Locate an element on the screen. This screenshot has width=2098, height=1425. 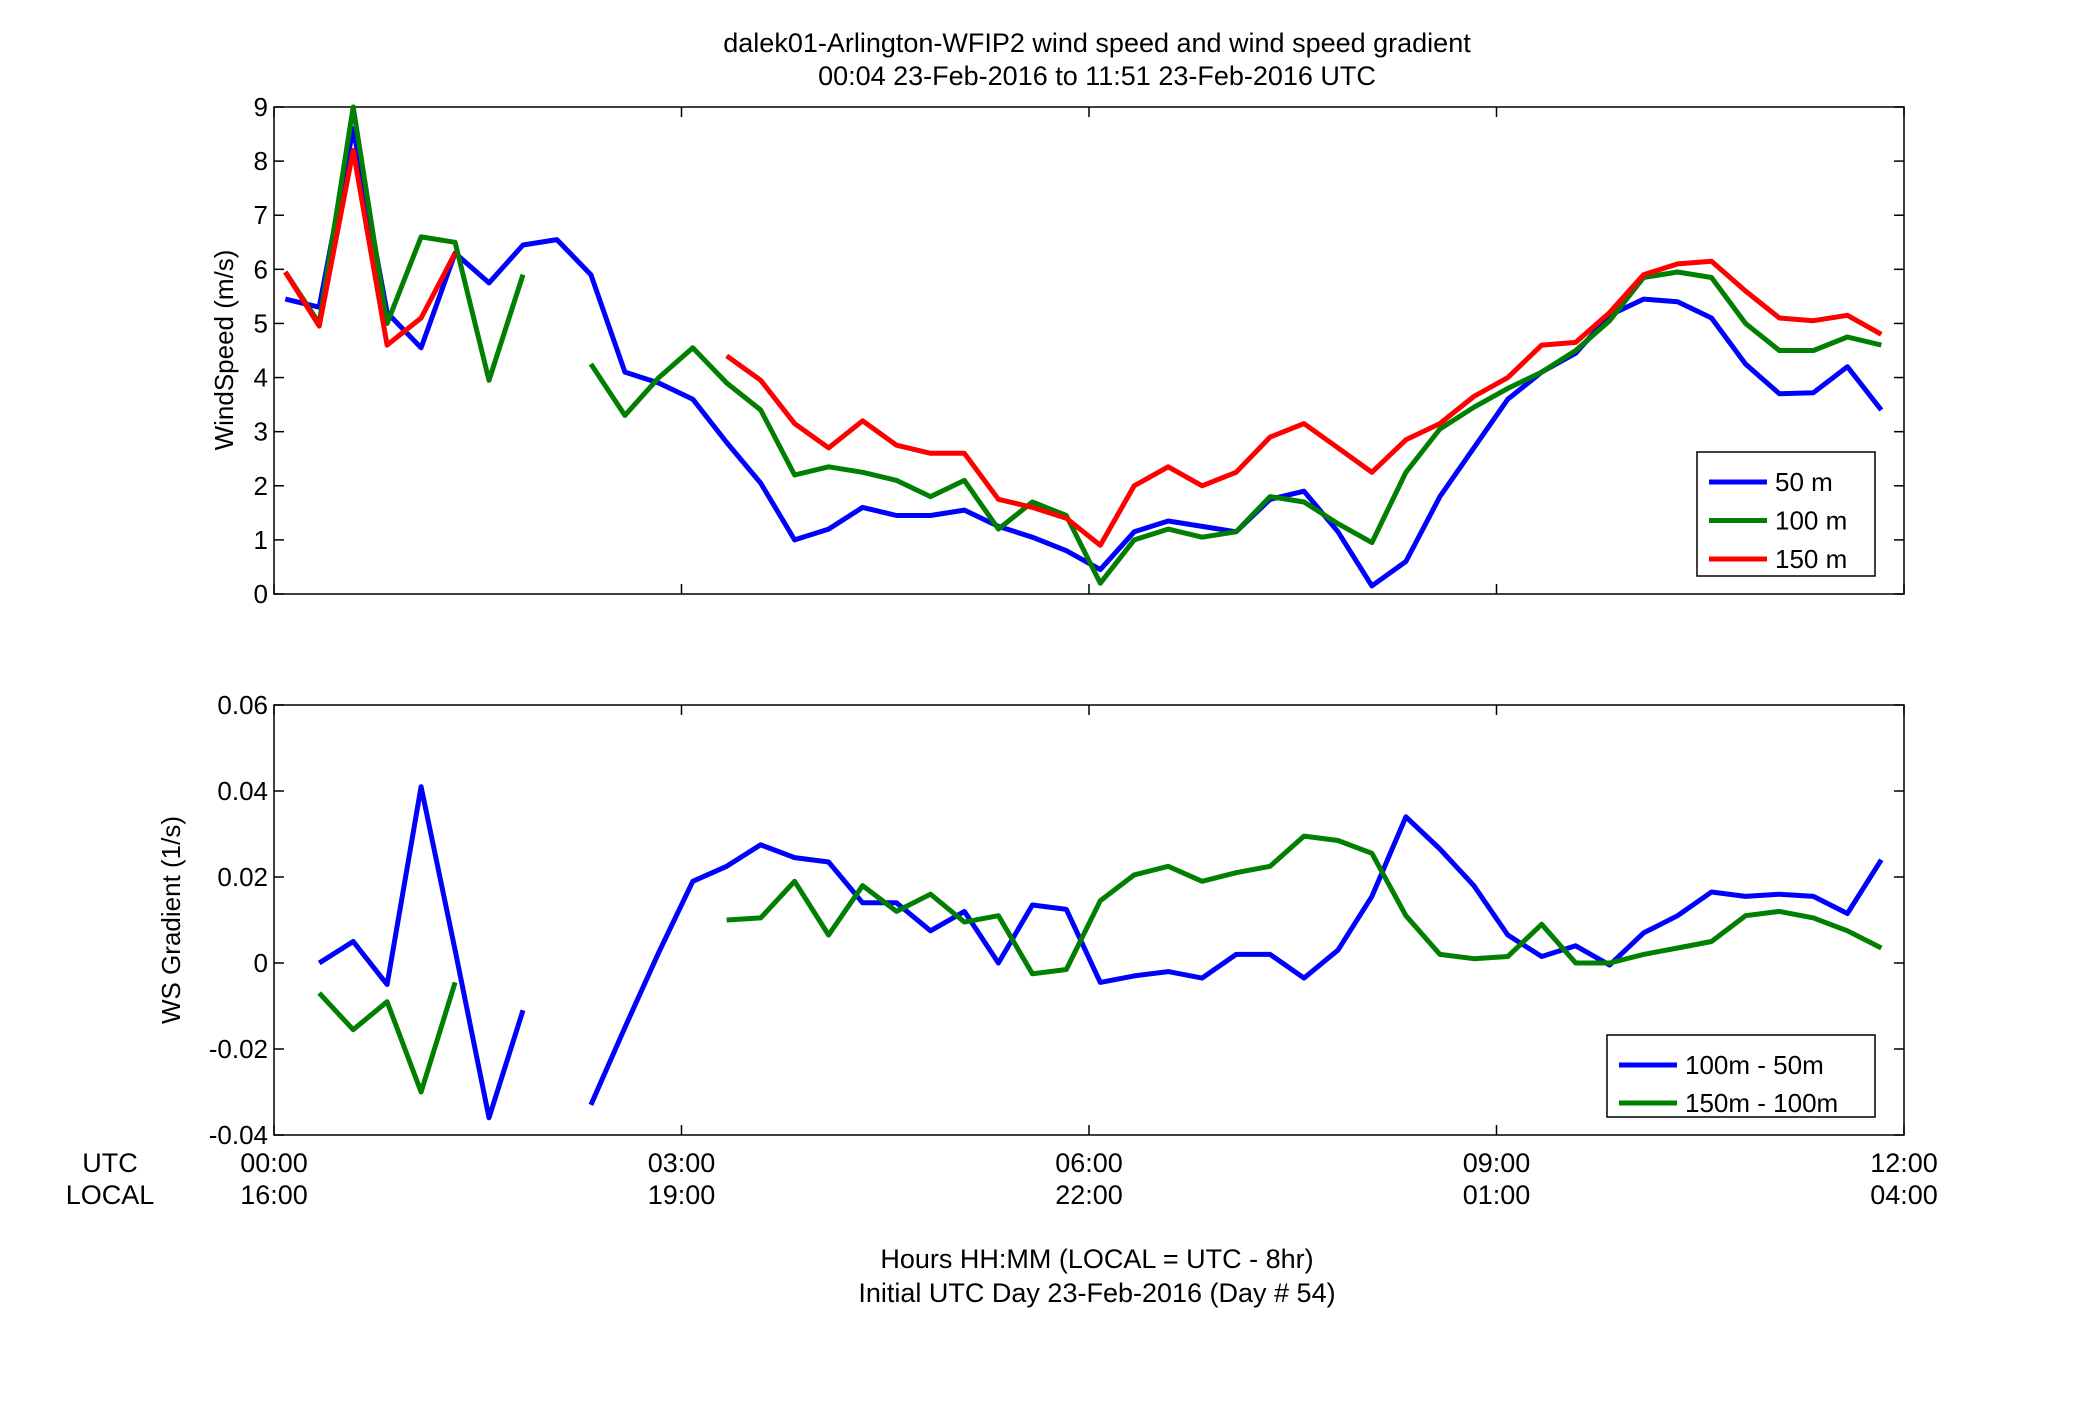
x-tick-label-local: 04:00 is located at coordinates (1904, 1195).